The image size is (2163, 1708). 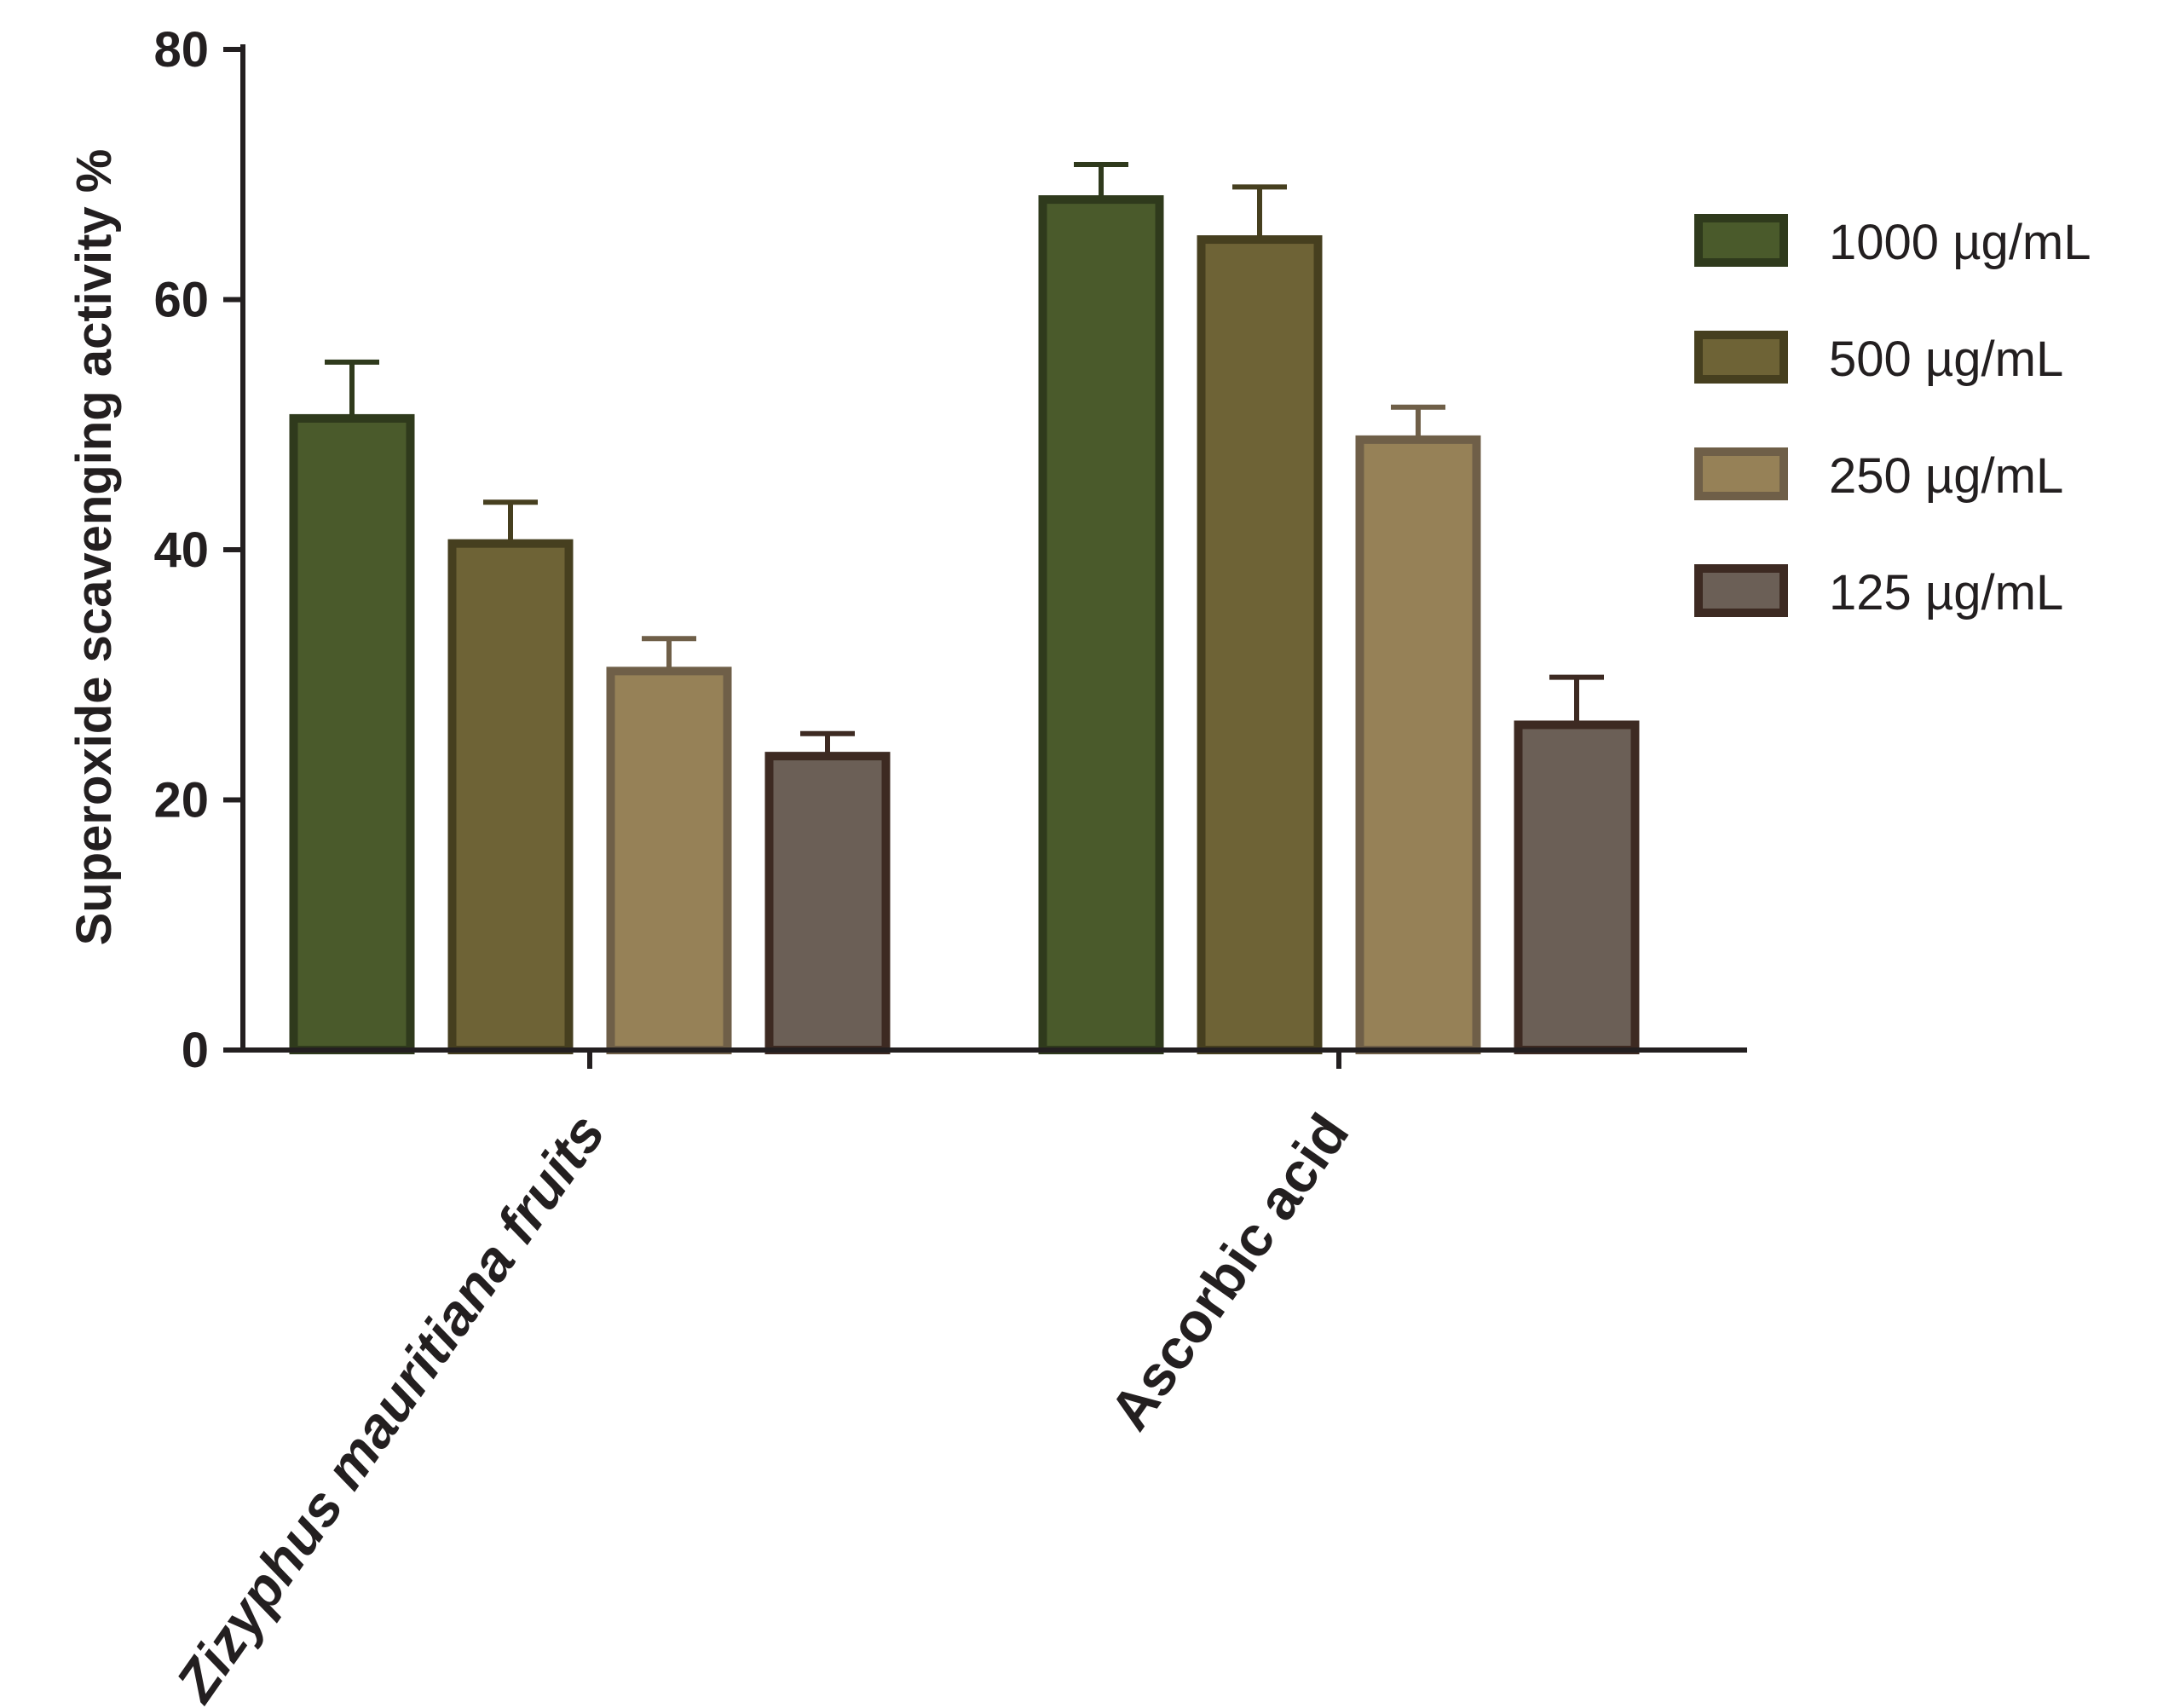 What do you see at coordinates (1892, 417) in the screenshot?
I see `legend: 1000 µg/mL 500 µg/mL 250 µg/mL 125 µg/mL` at bounding box center [1892, 417].